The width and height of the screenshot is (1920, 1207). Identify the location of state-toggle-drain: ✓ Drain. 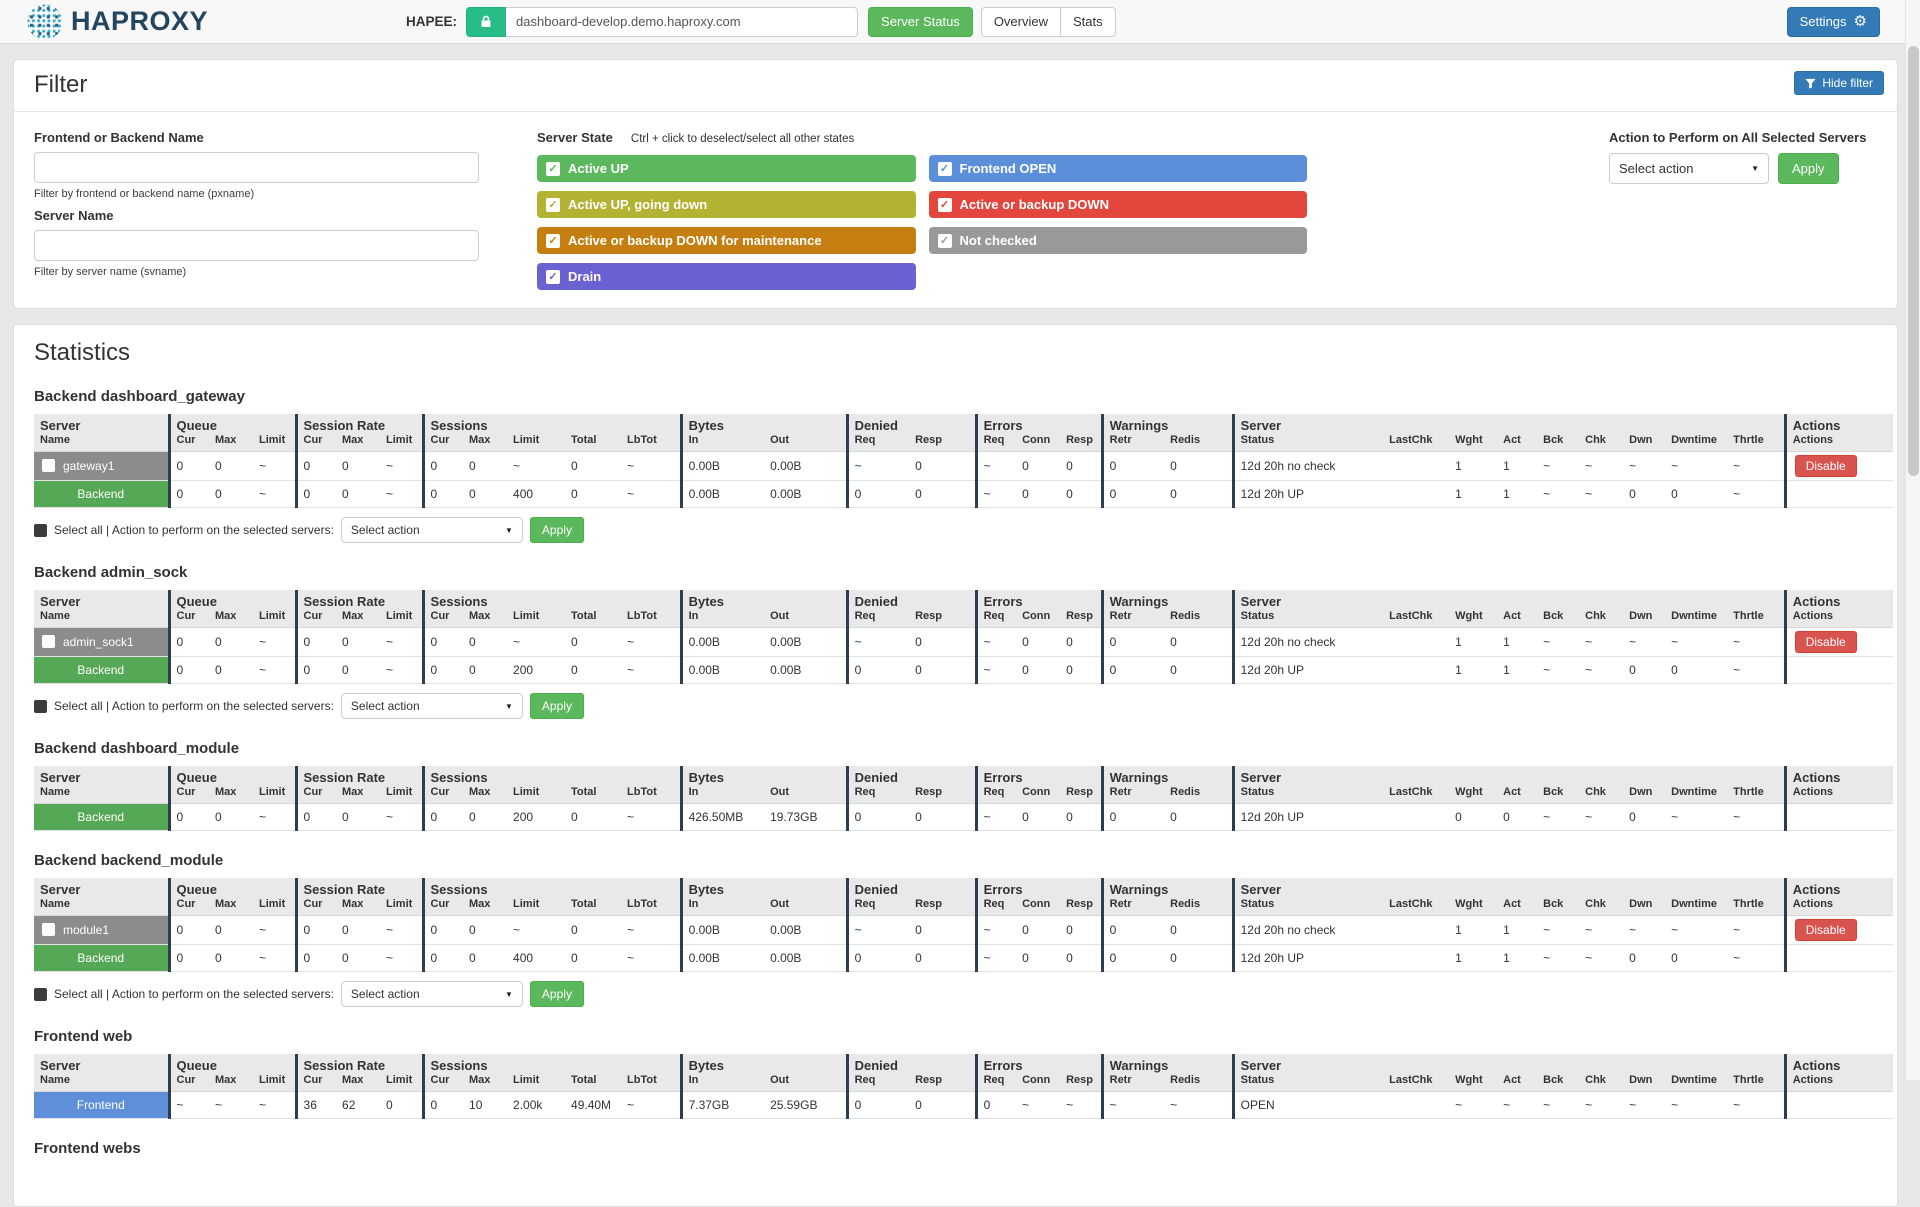
(726, 276).